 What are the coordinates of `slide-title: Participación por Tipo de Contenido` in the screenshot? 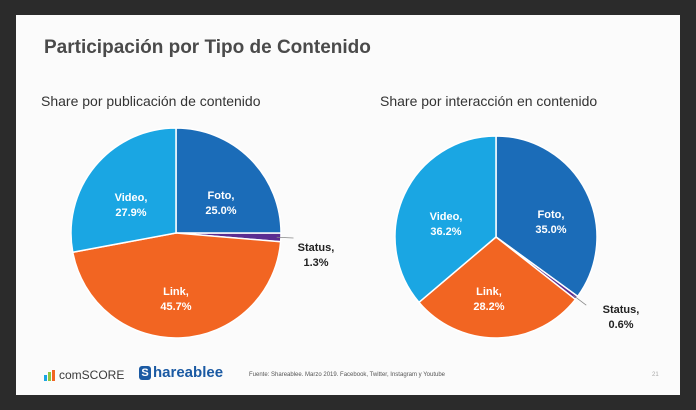 It's located at (207, 47).